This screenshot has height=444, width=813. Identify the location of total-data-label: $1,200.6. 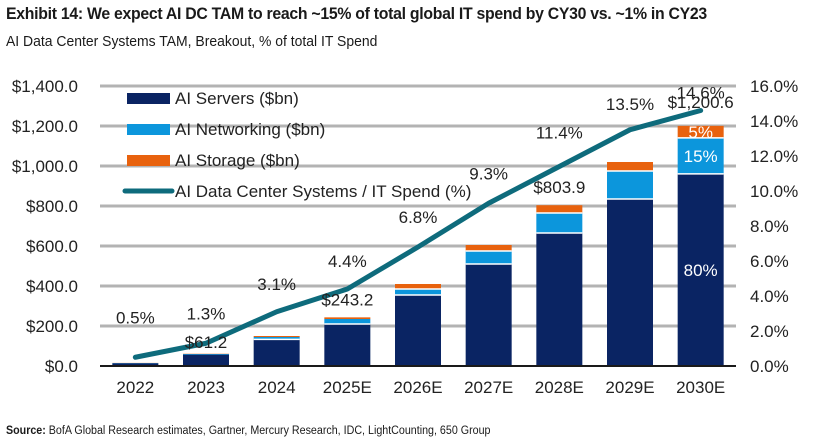
(701, 102).